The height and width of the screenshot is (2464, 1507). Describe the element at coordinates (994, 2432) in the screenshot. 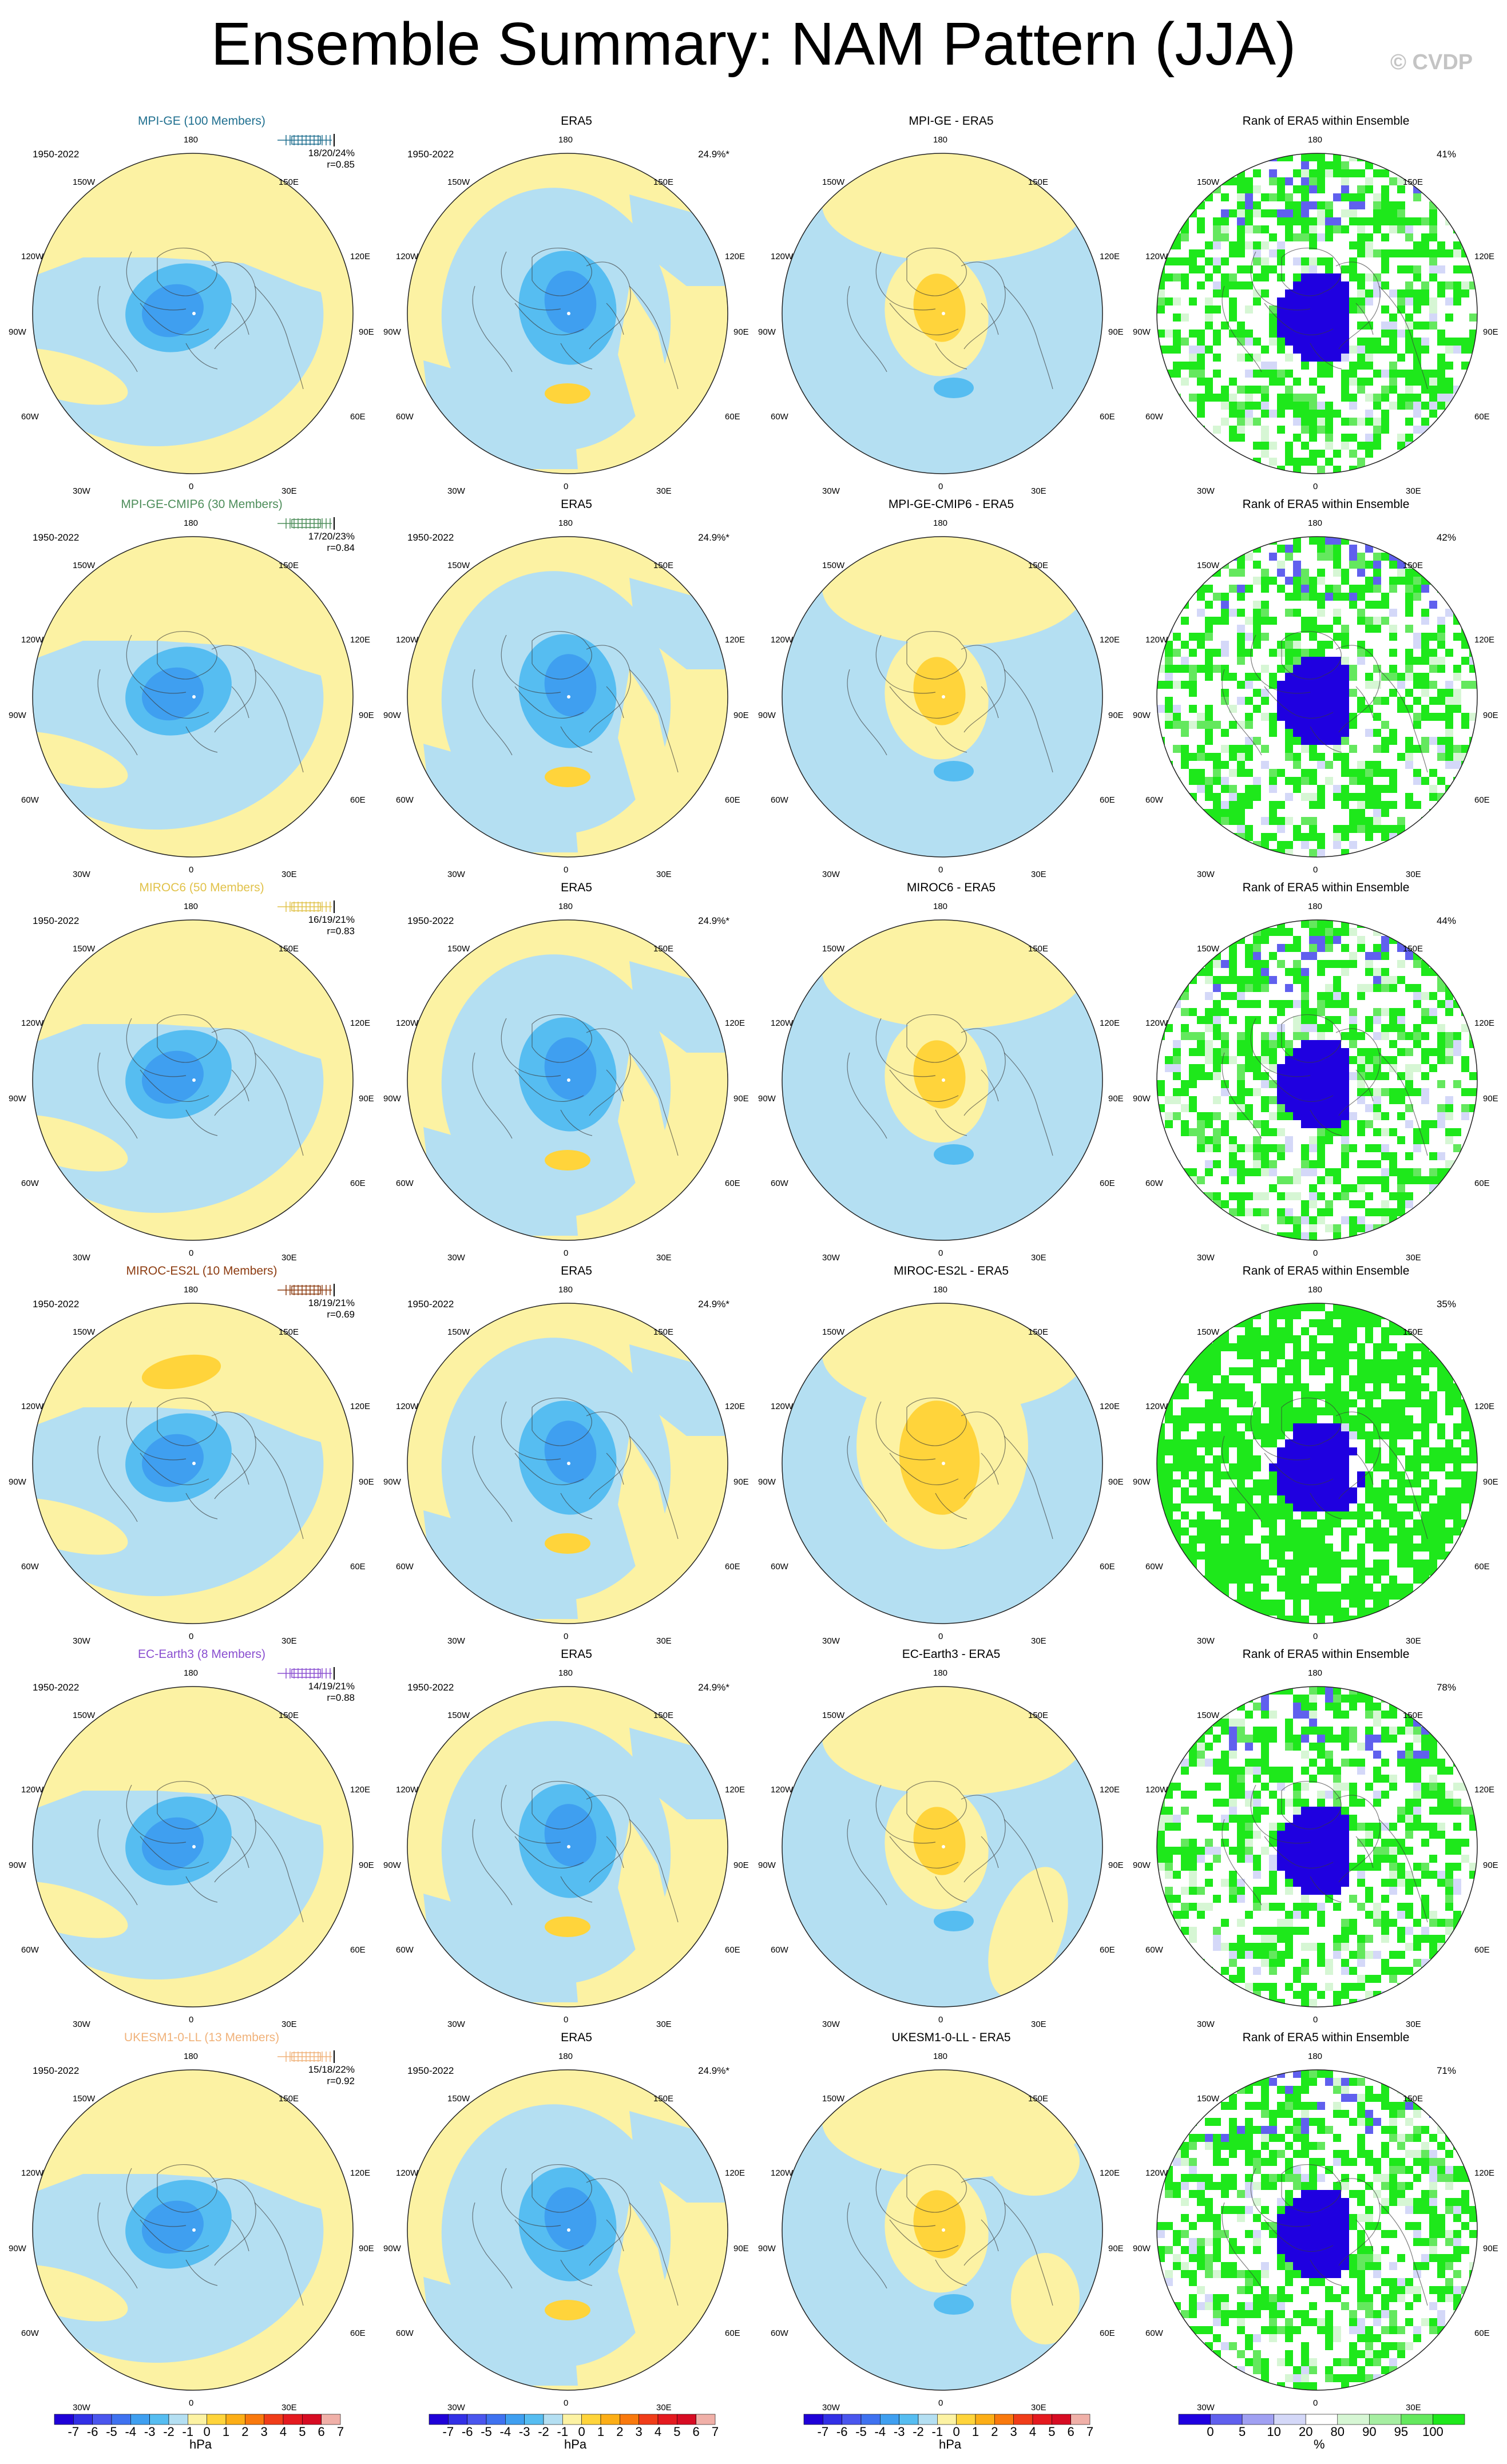

I see `colorbar-tick-label: 2` at that location.